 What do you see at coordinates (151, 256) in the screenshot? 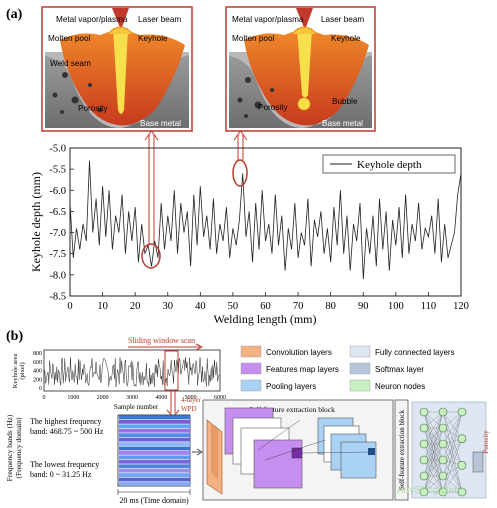
I see `highlight-ellipse-left` at bounding box center [151, 256].